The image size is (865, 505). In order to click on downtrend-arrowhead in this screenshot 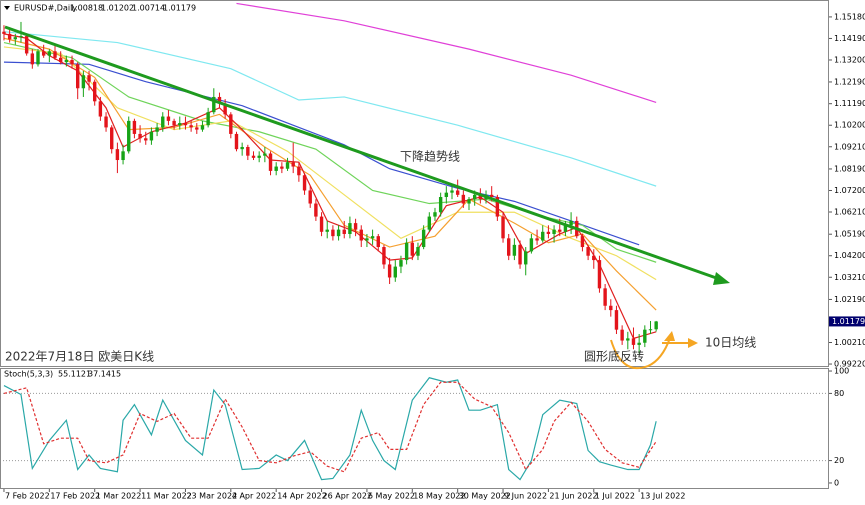, I will do `click(721, 278)`.